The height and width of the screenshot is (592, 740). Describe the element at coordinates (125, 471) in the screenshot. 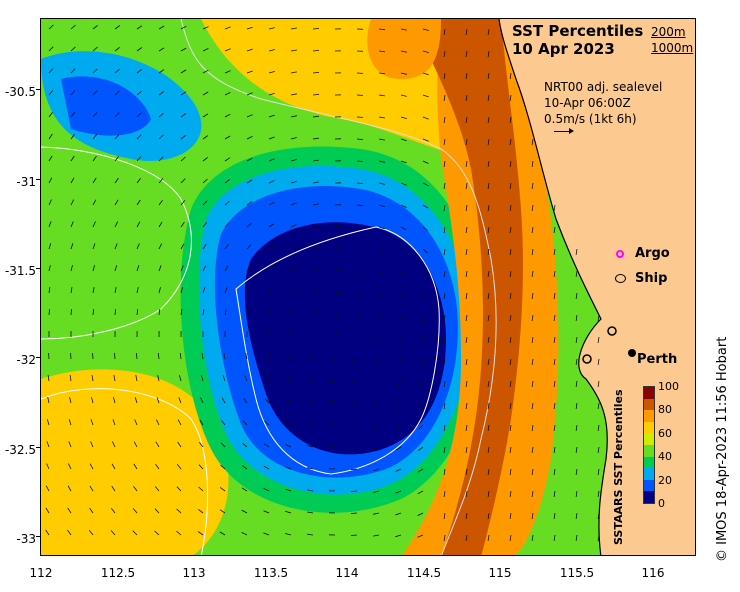

I see `ssh-contour-southwest` at that location.